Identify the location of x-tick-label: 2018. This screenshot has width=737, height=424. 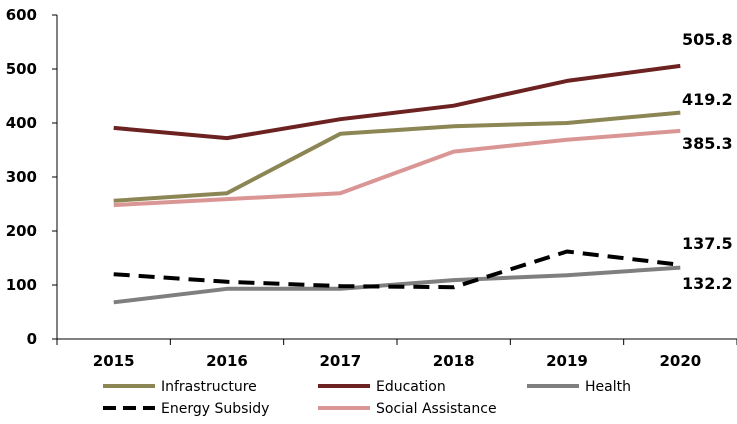
(454, 361).